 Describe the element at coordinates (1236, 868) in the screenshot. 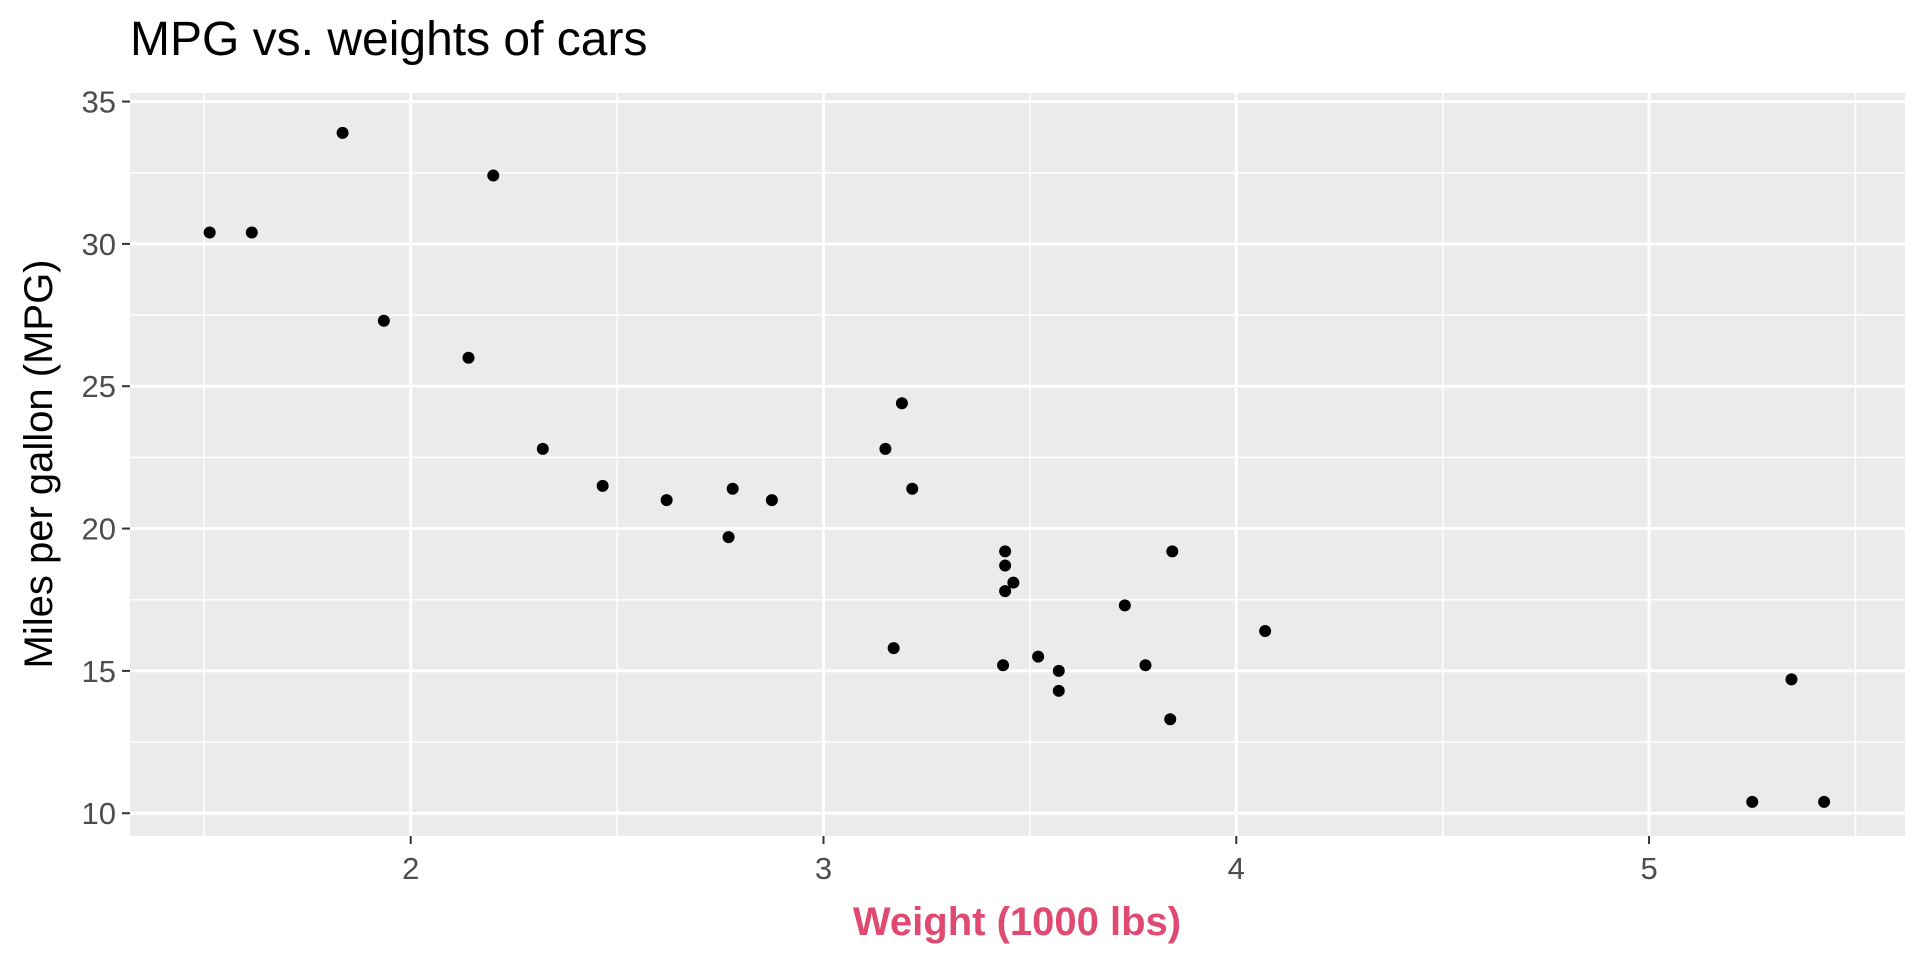

I see `x-tick-label: 4` at that location.